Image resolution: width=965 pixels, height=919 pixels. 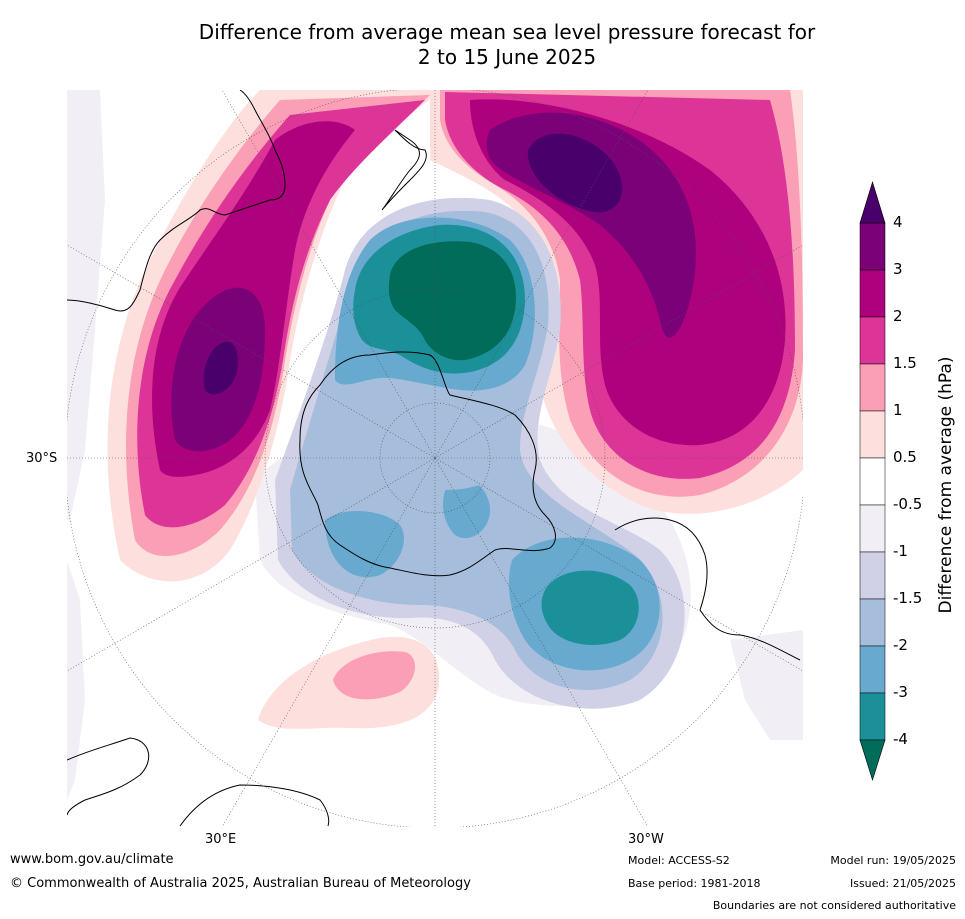 What do you see at coordinates (908, 504) in the screenshot?
I see `colorbar-tick-label: -0.5` at bounding box center [908, 504].